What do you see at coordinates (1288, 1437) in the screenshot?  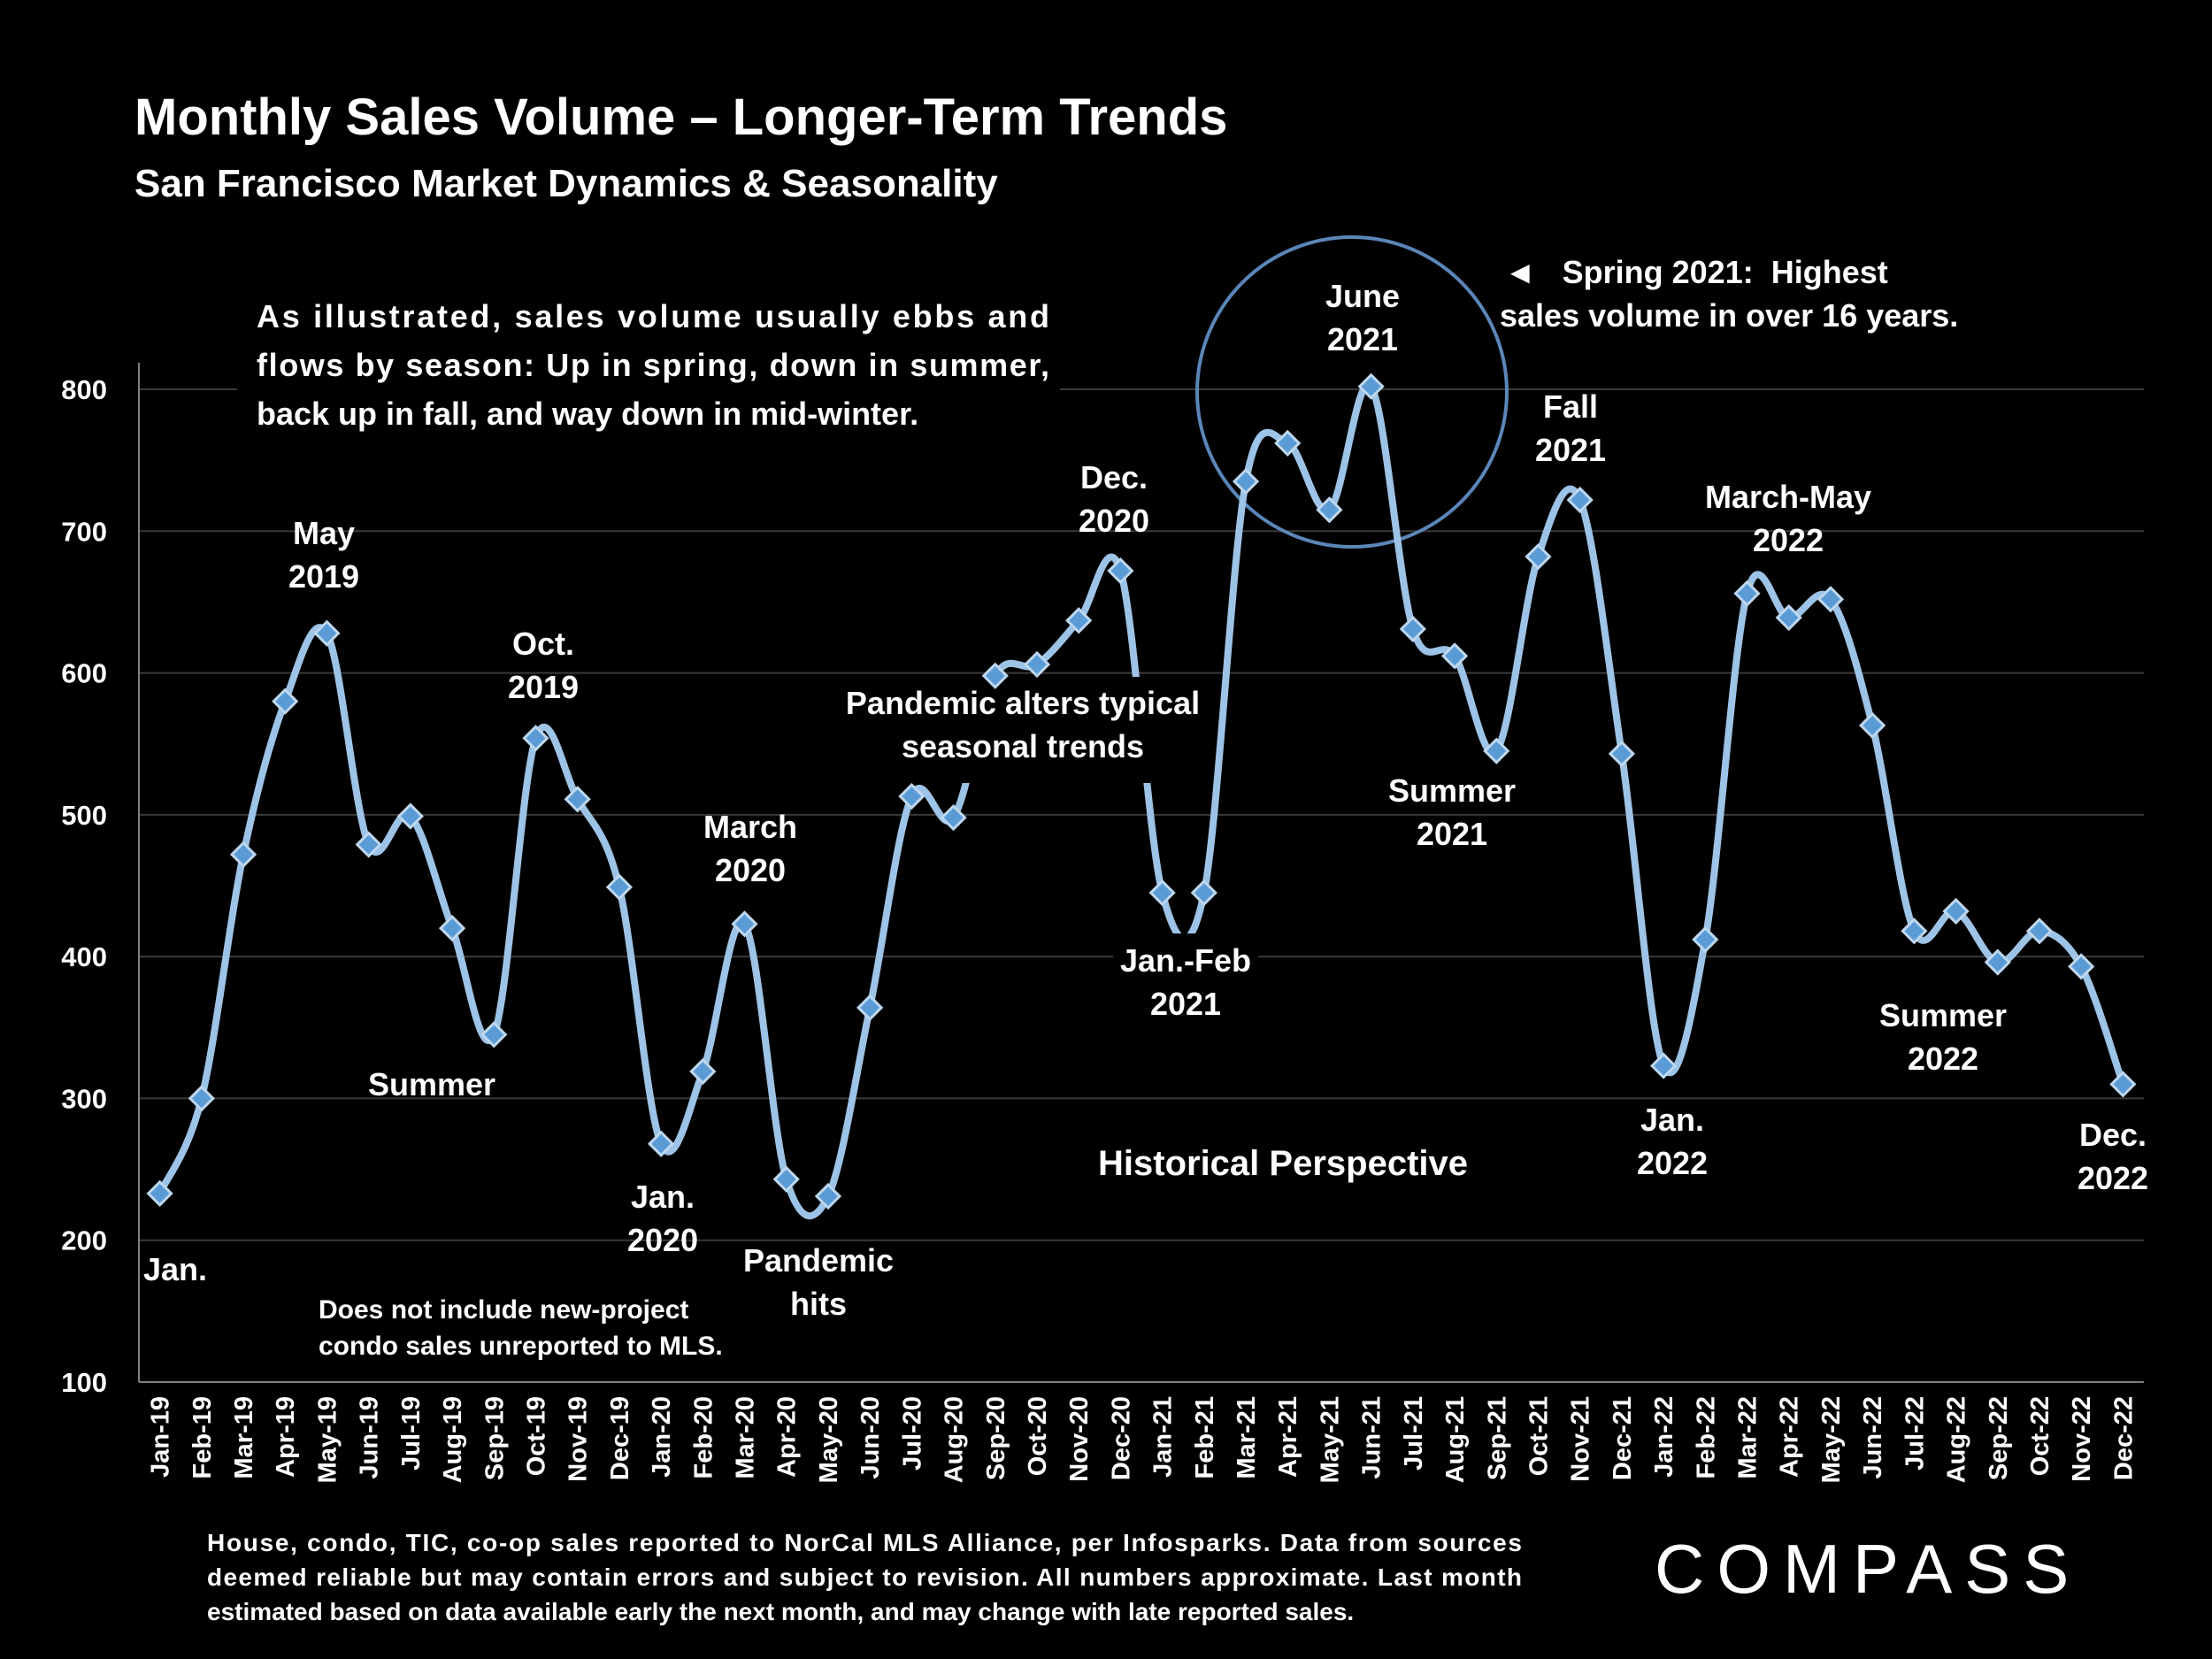 I see `x-tick-label: Apr-21` at bounding box center [1288, 1437].